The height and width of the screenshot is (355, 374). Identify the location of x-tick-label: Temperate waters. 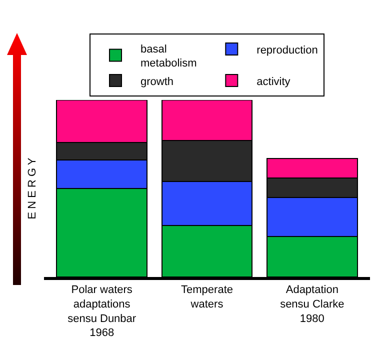
(207, 297).